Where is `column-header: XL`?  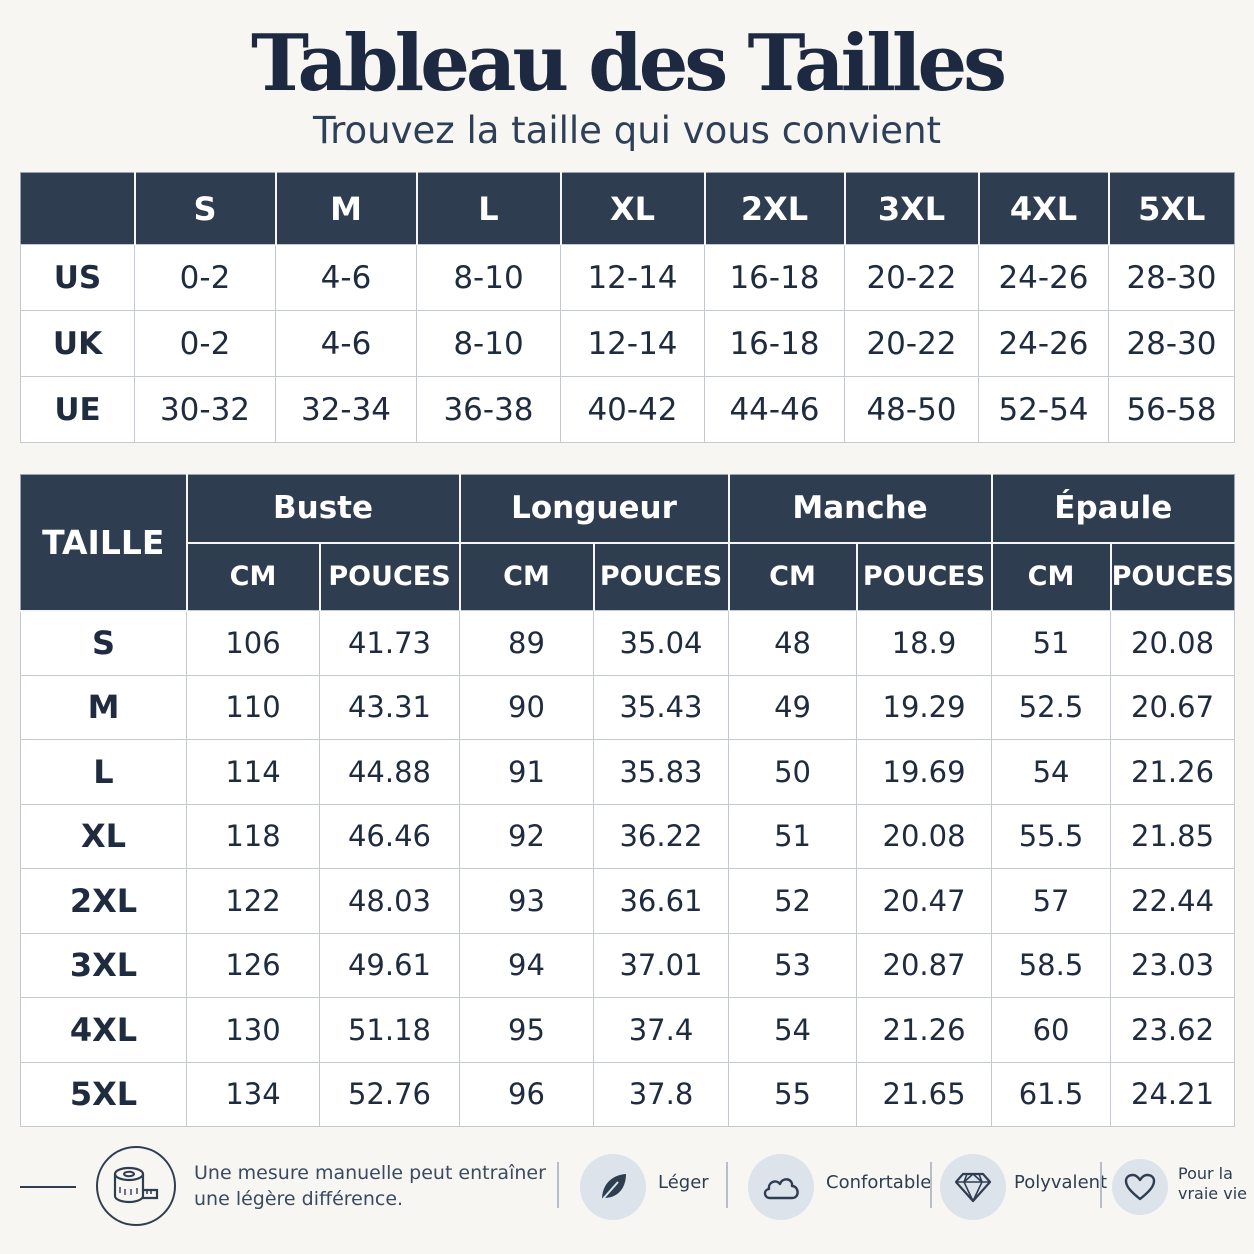
column-header: XL is located at coordinates (633, 208).